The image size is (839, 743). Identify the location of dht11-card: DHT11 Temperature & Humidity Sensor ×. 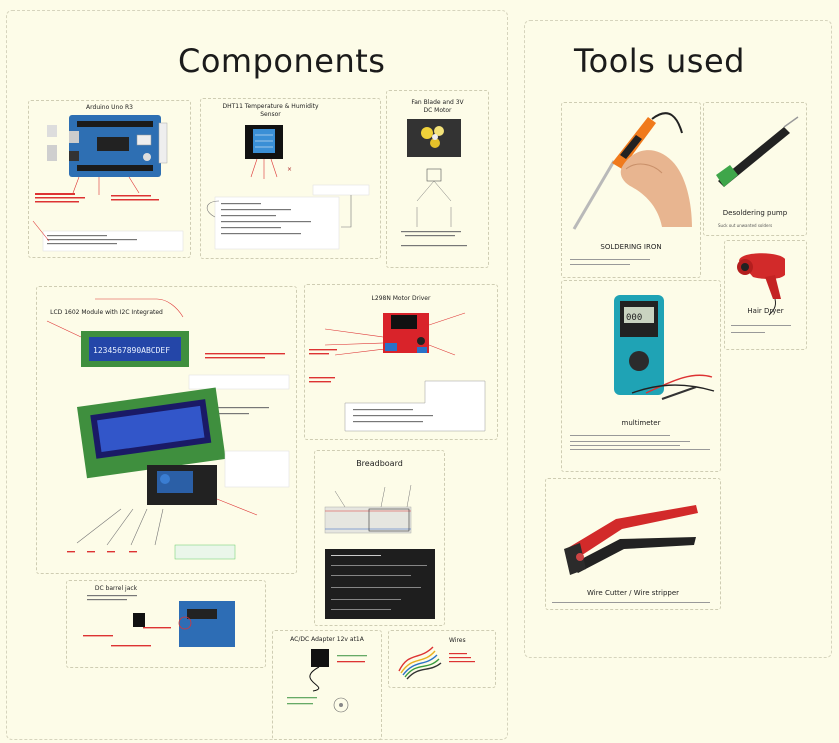
(290, 178).